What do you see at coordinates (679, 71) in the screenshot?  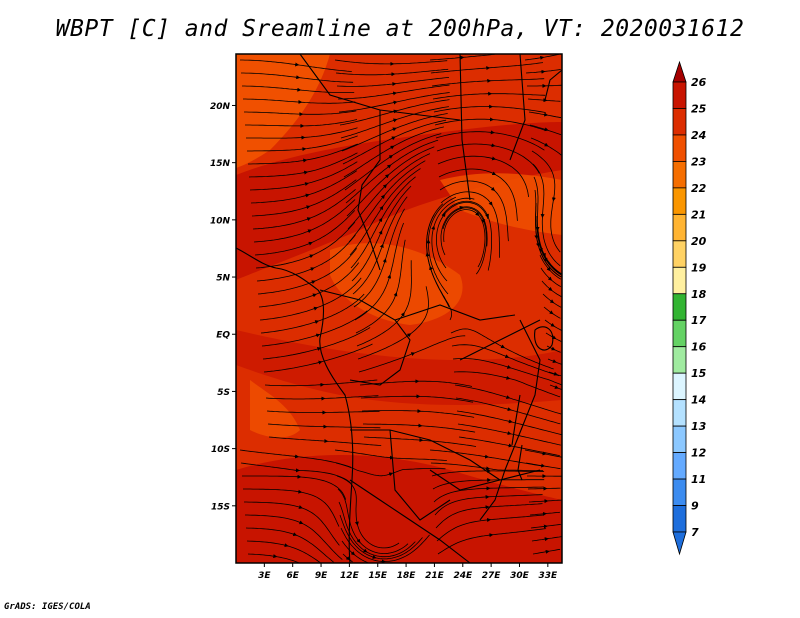 I see `colorbar-top-arrow` at bounding box center [679, 71].